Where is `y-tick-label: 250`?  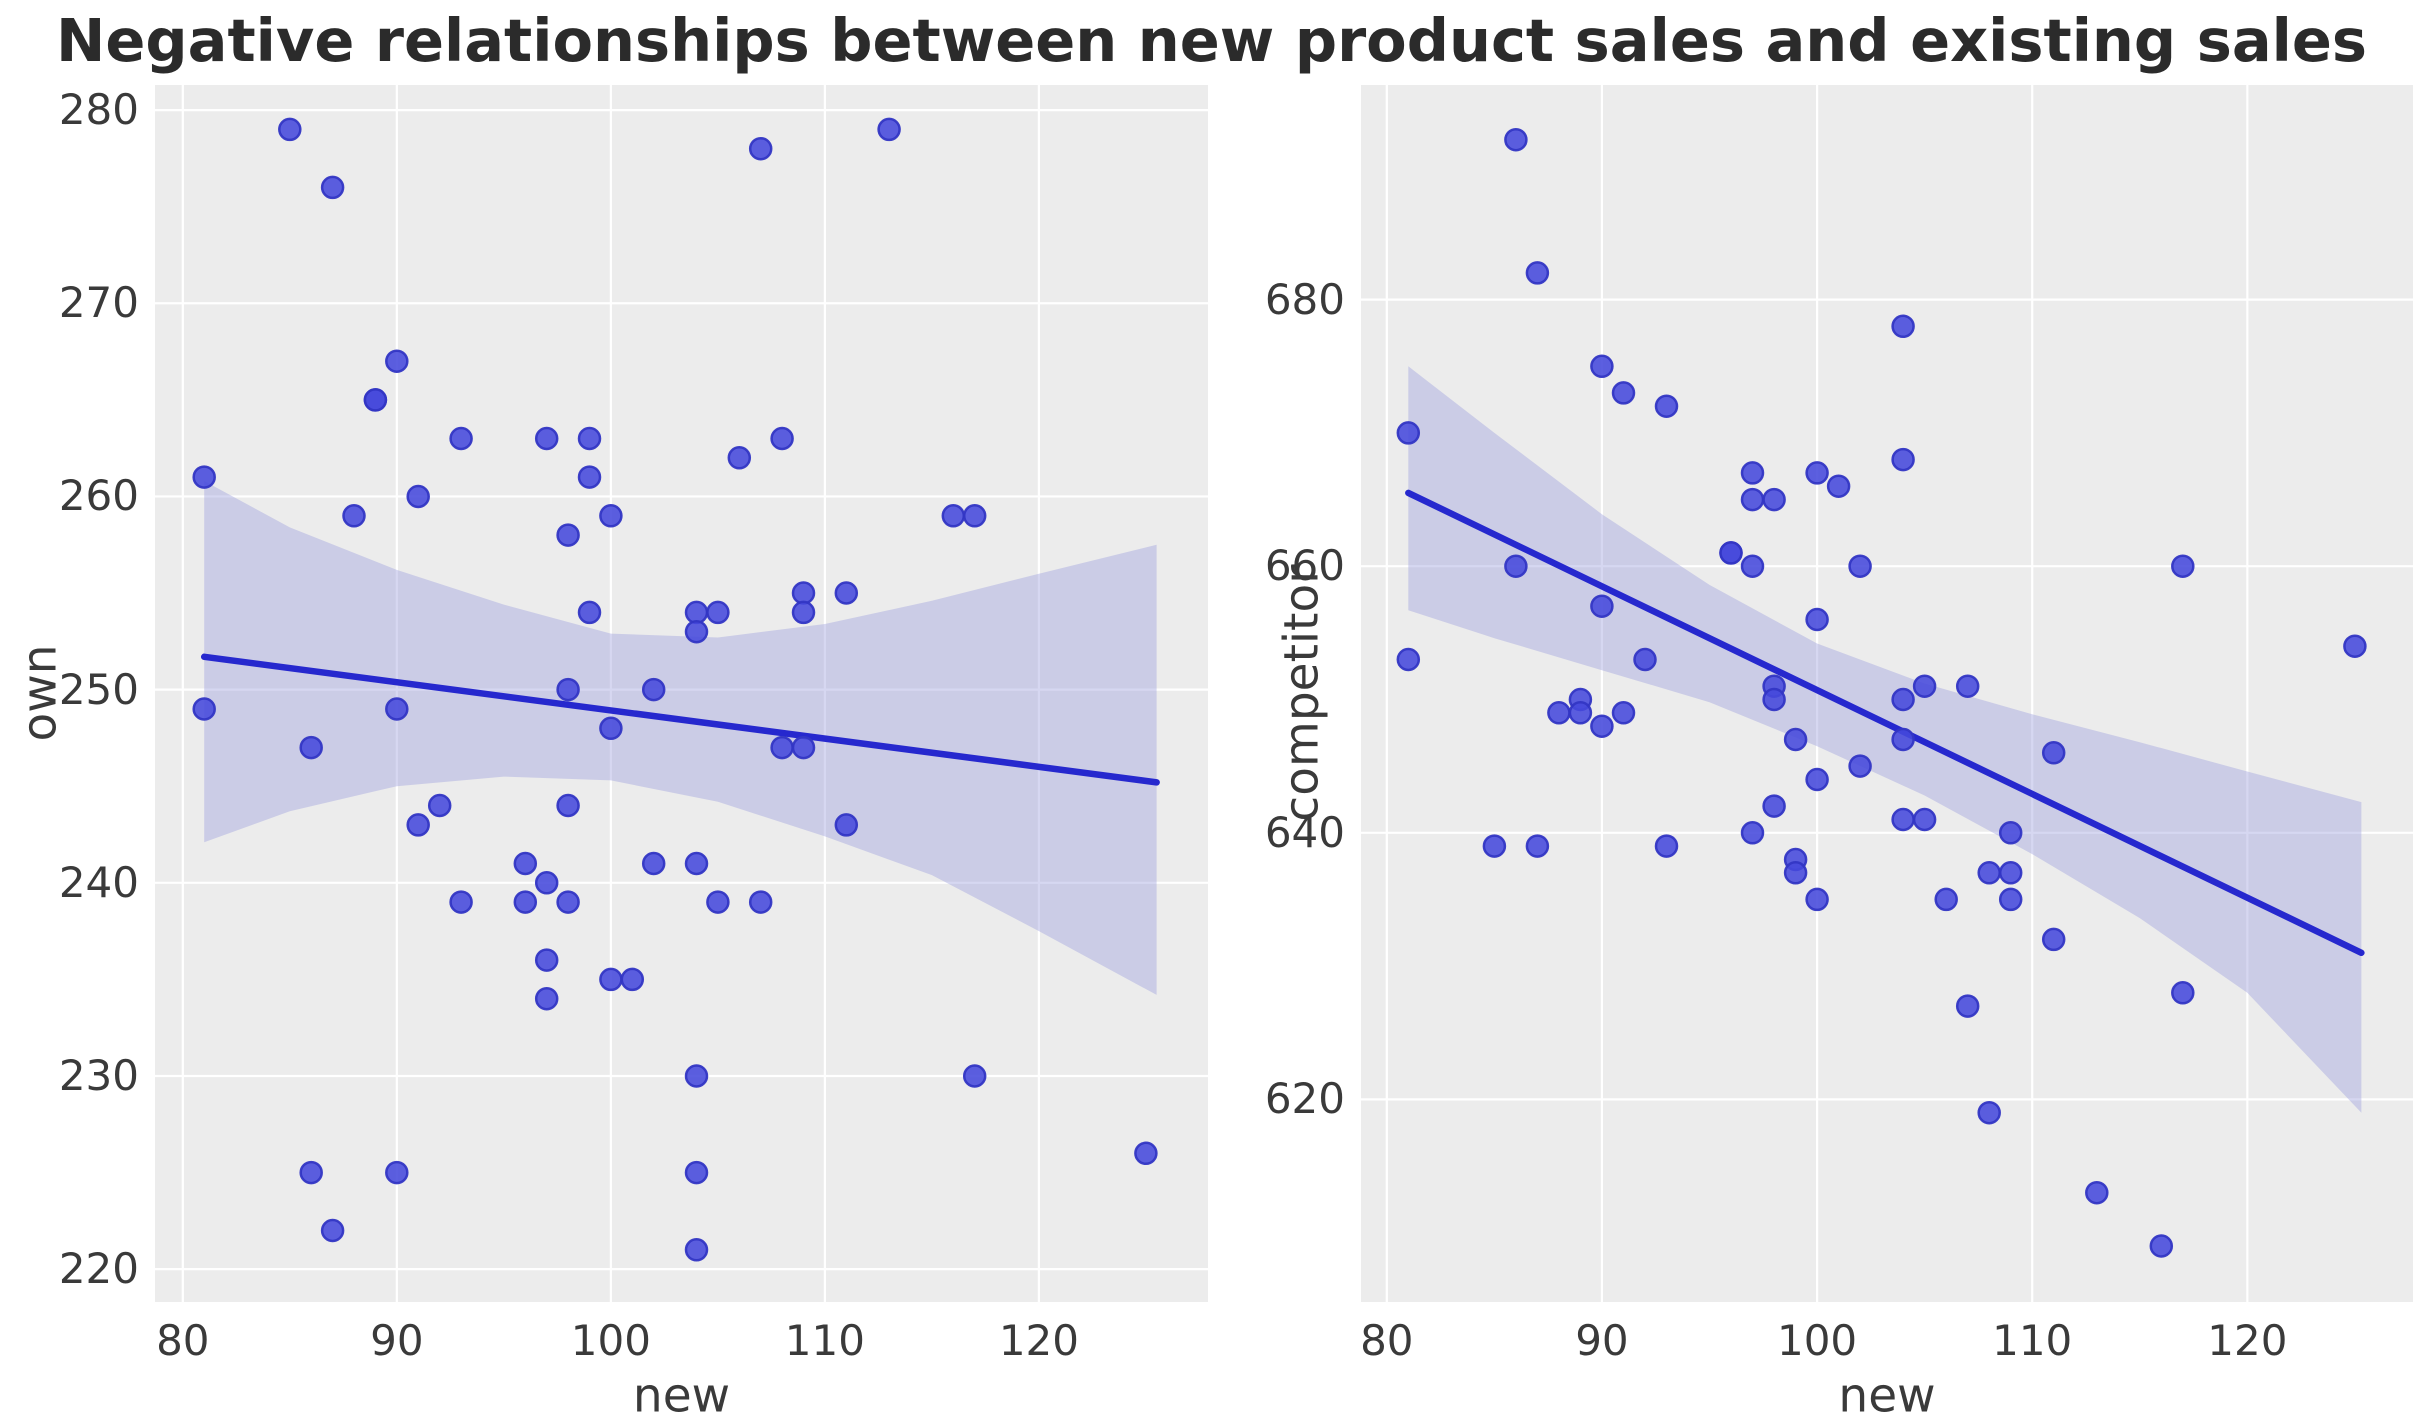 y-tick-label: 250 is located at coordinates (98, 689).